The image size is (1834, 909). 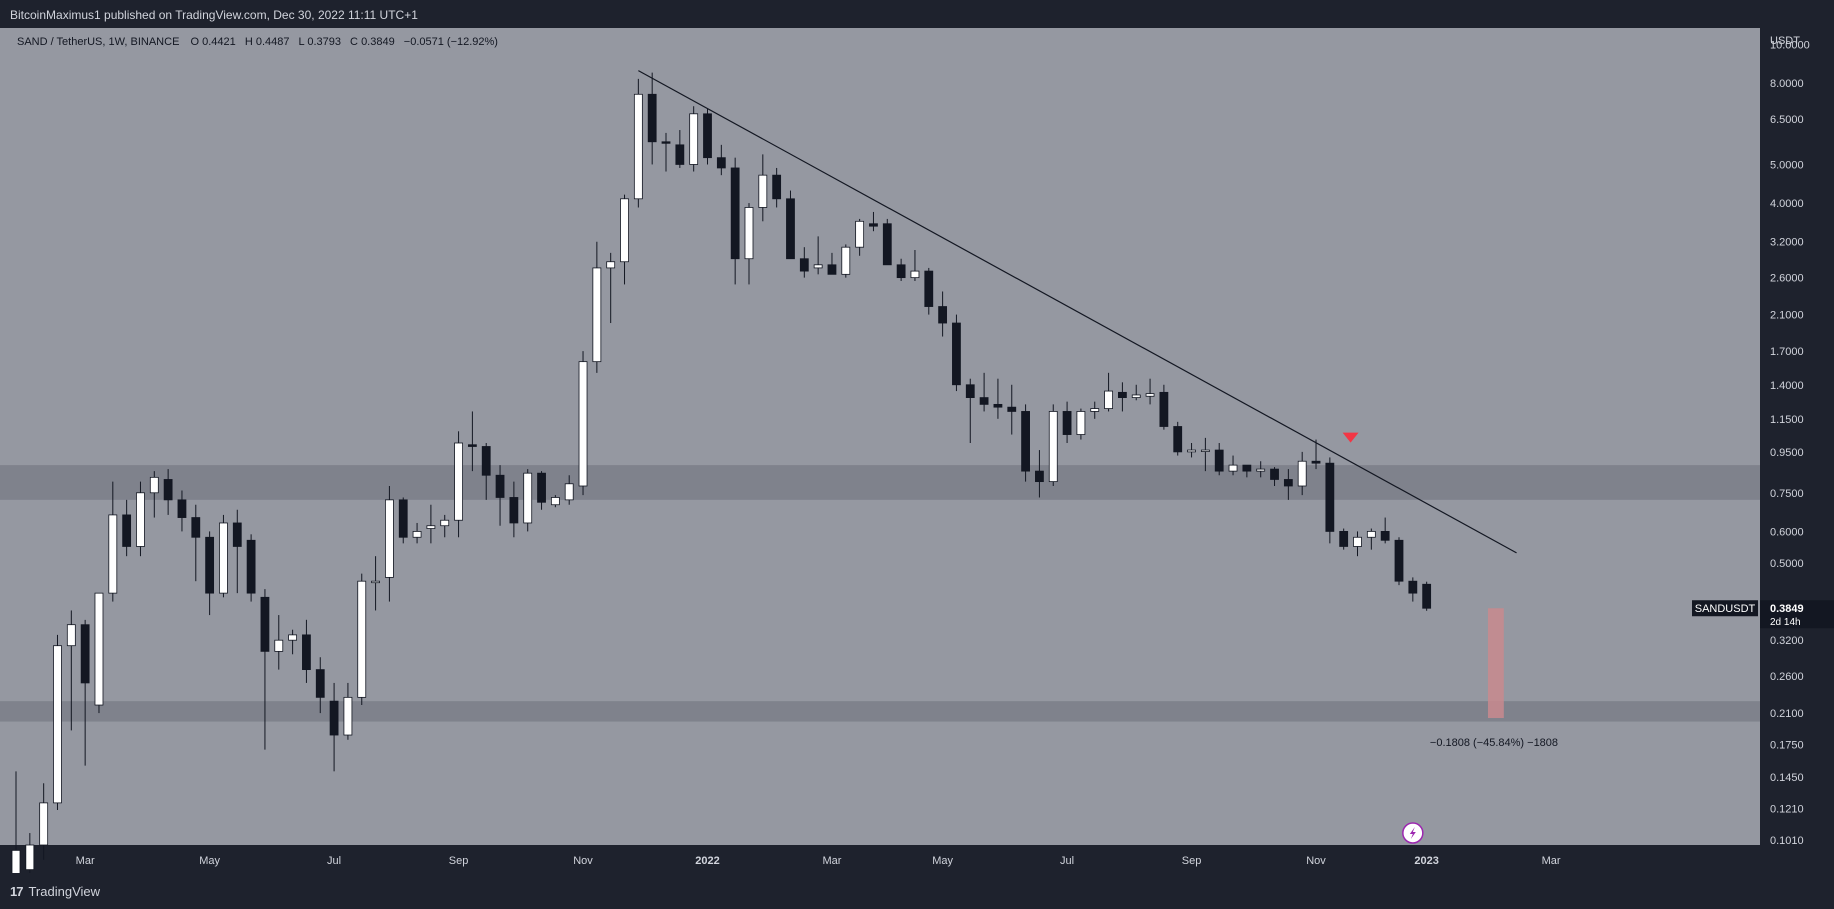 What do you see at coordinates (194, 42) in the screenshot?
I see `legend-o-label: O` at bounding box center [194, 42].